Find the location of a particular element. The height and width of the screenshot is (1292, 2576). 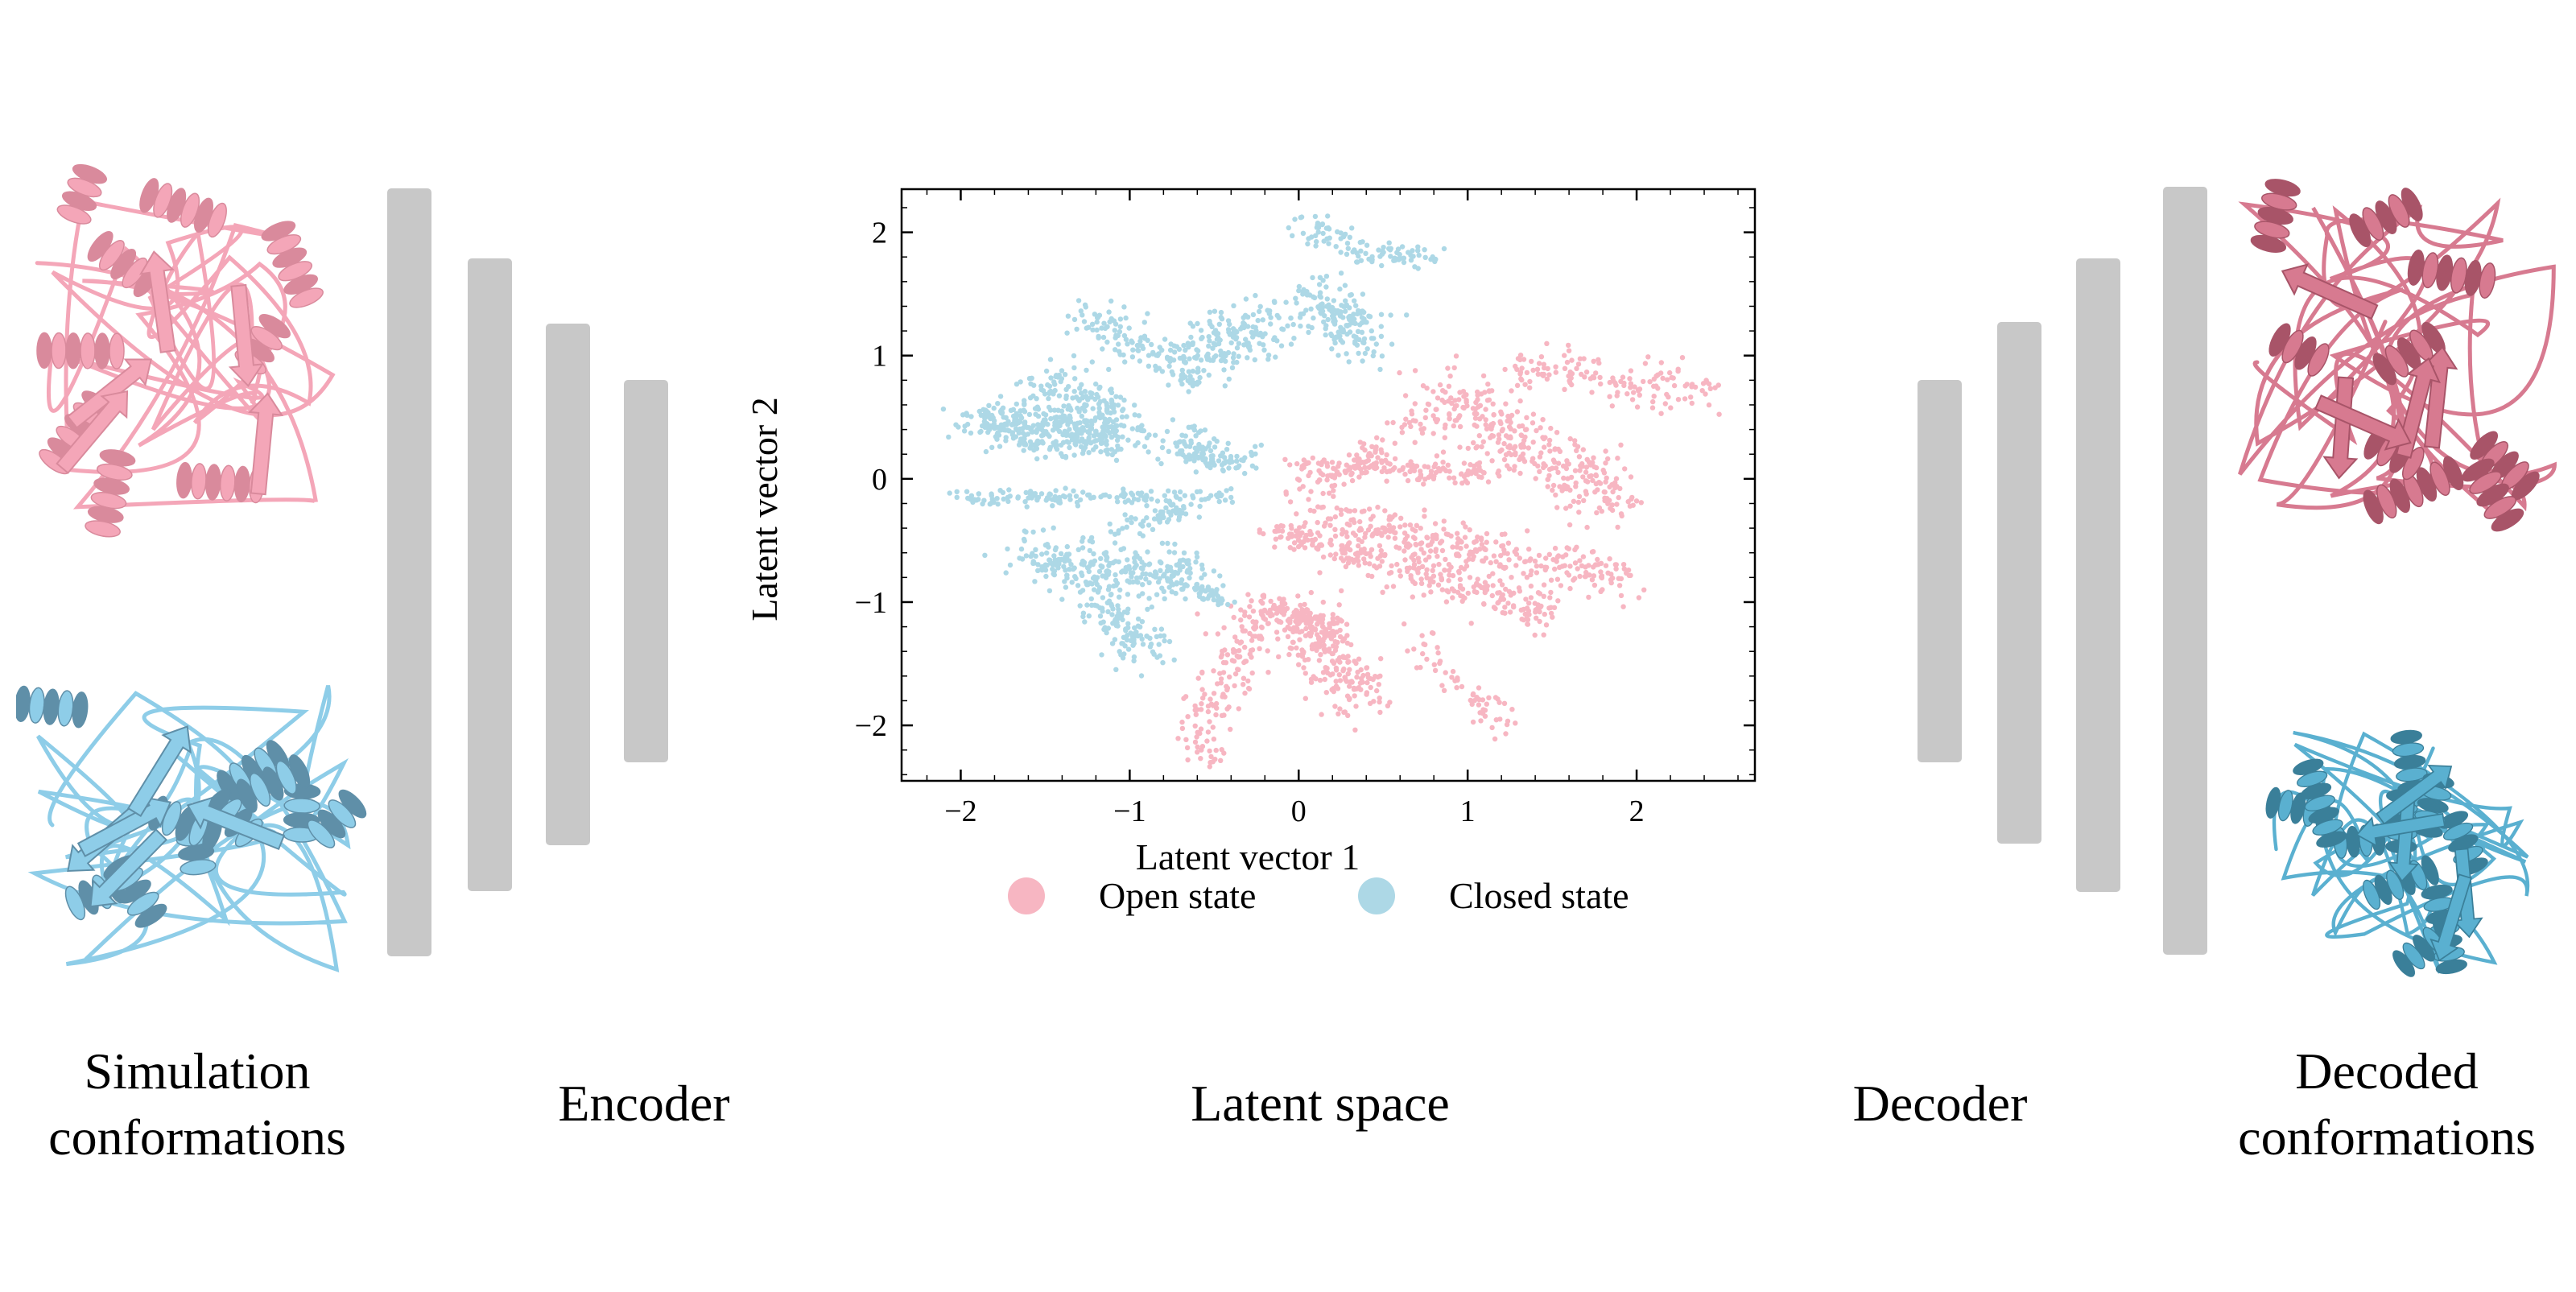

y-tick-label: 1 is located at coordinates (879, 357).